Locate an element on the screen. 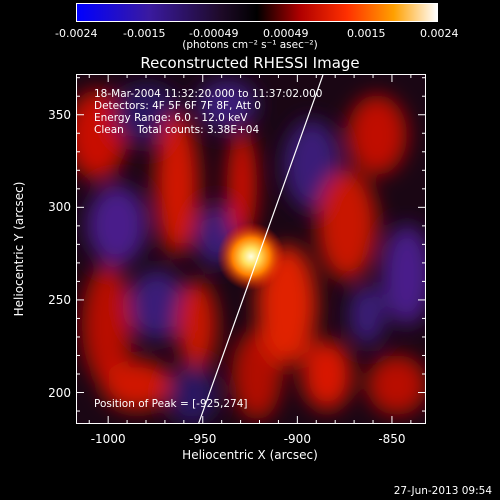 This screenshot has height=500, width=500. colorbar-tick: 0.0024 is located at coordinates (439, 33).